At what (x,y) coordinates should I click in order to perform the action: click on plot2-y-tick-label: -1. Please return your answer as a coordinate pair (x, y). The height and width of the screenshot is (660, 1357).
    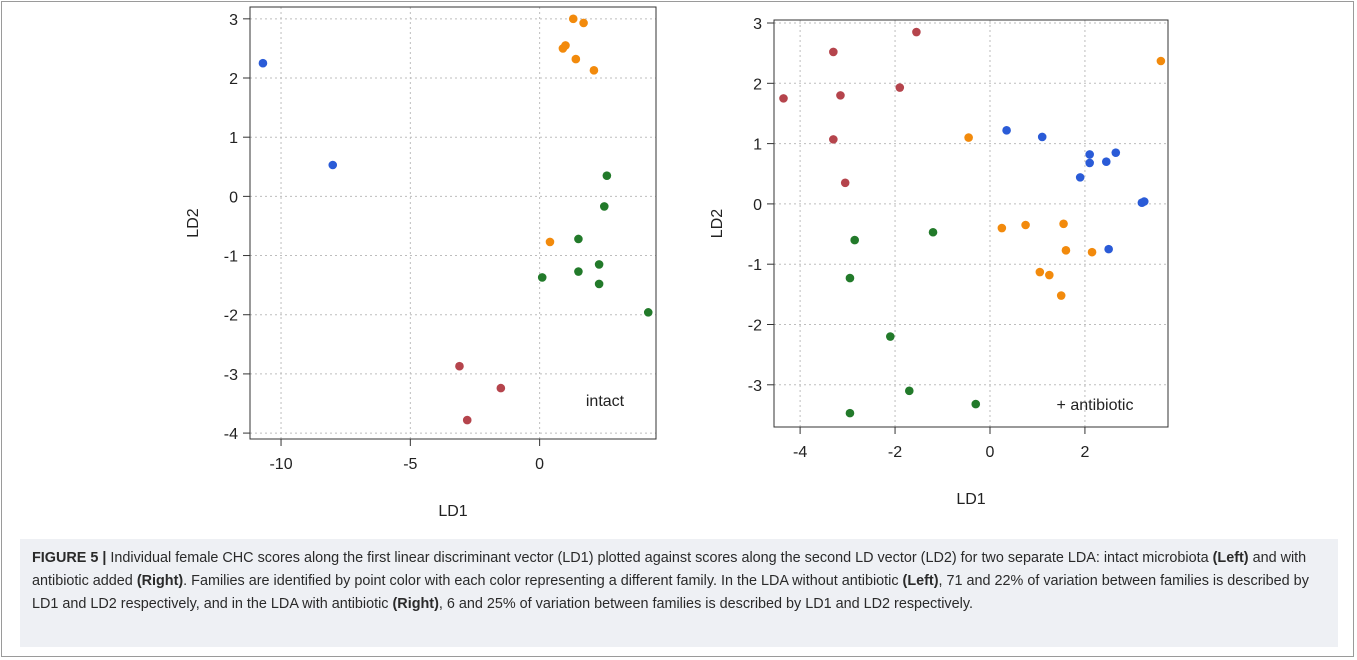
    Looking at the image, I should click on (755, 265).